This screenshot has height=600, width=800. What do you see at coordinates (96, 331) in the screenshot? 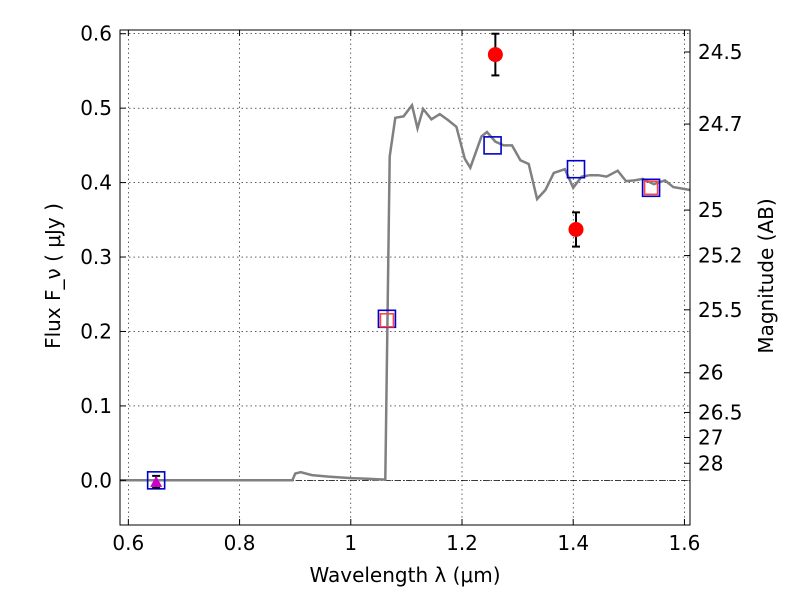
I see `y-tick-label: 0.2` at bounding box center [96, 331].